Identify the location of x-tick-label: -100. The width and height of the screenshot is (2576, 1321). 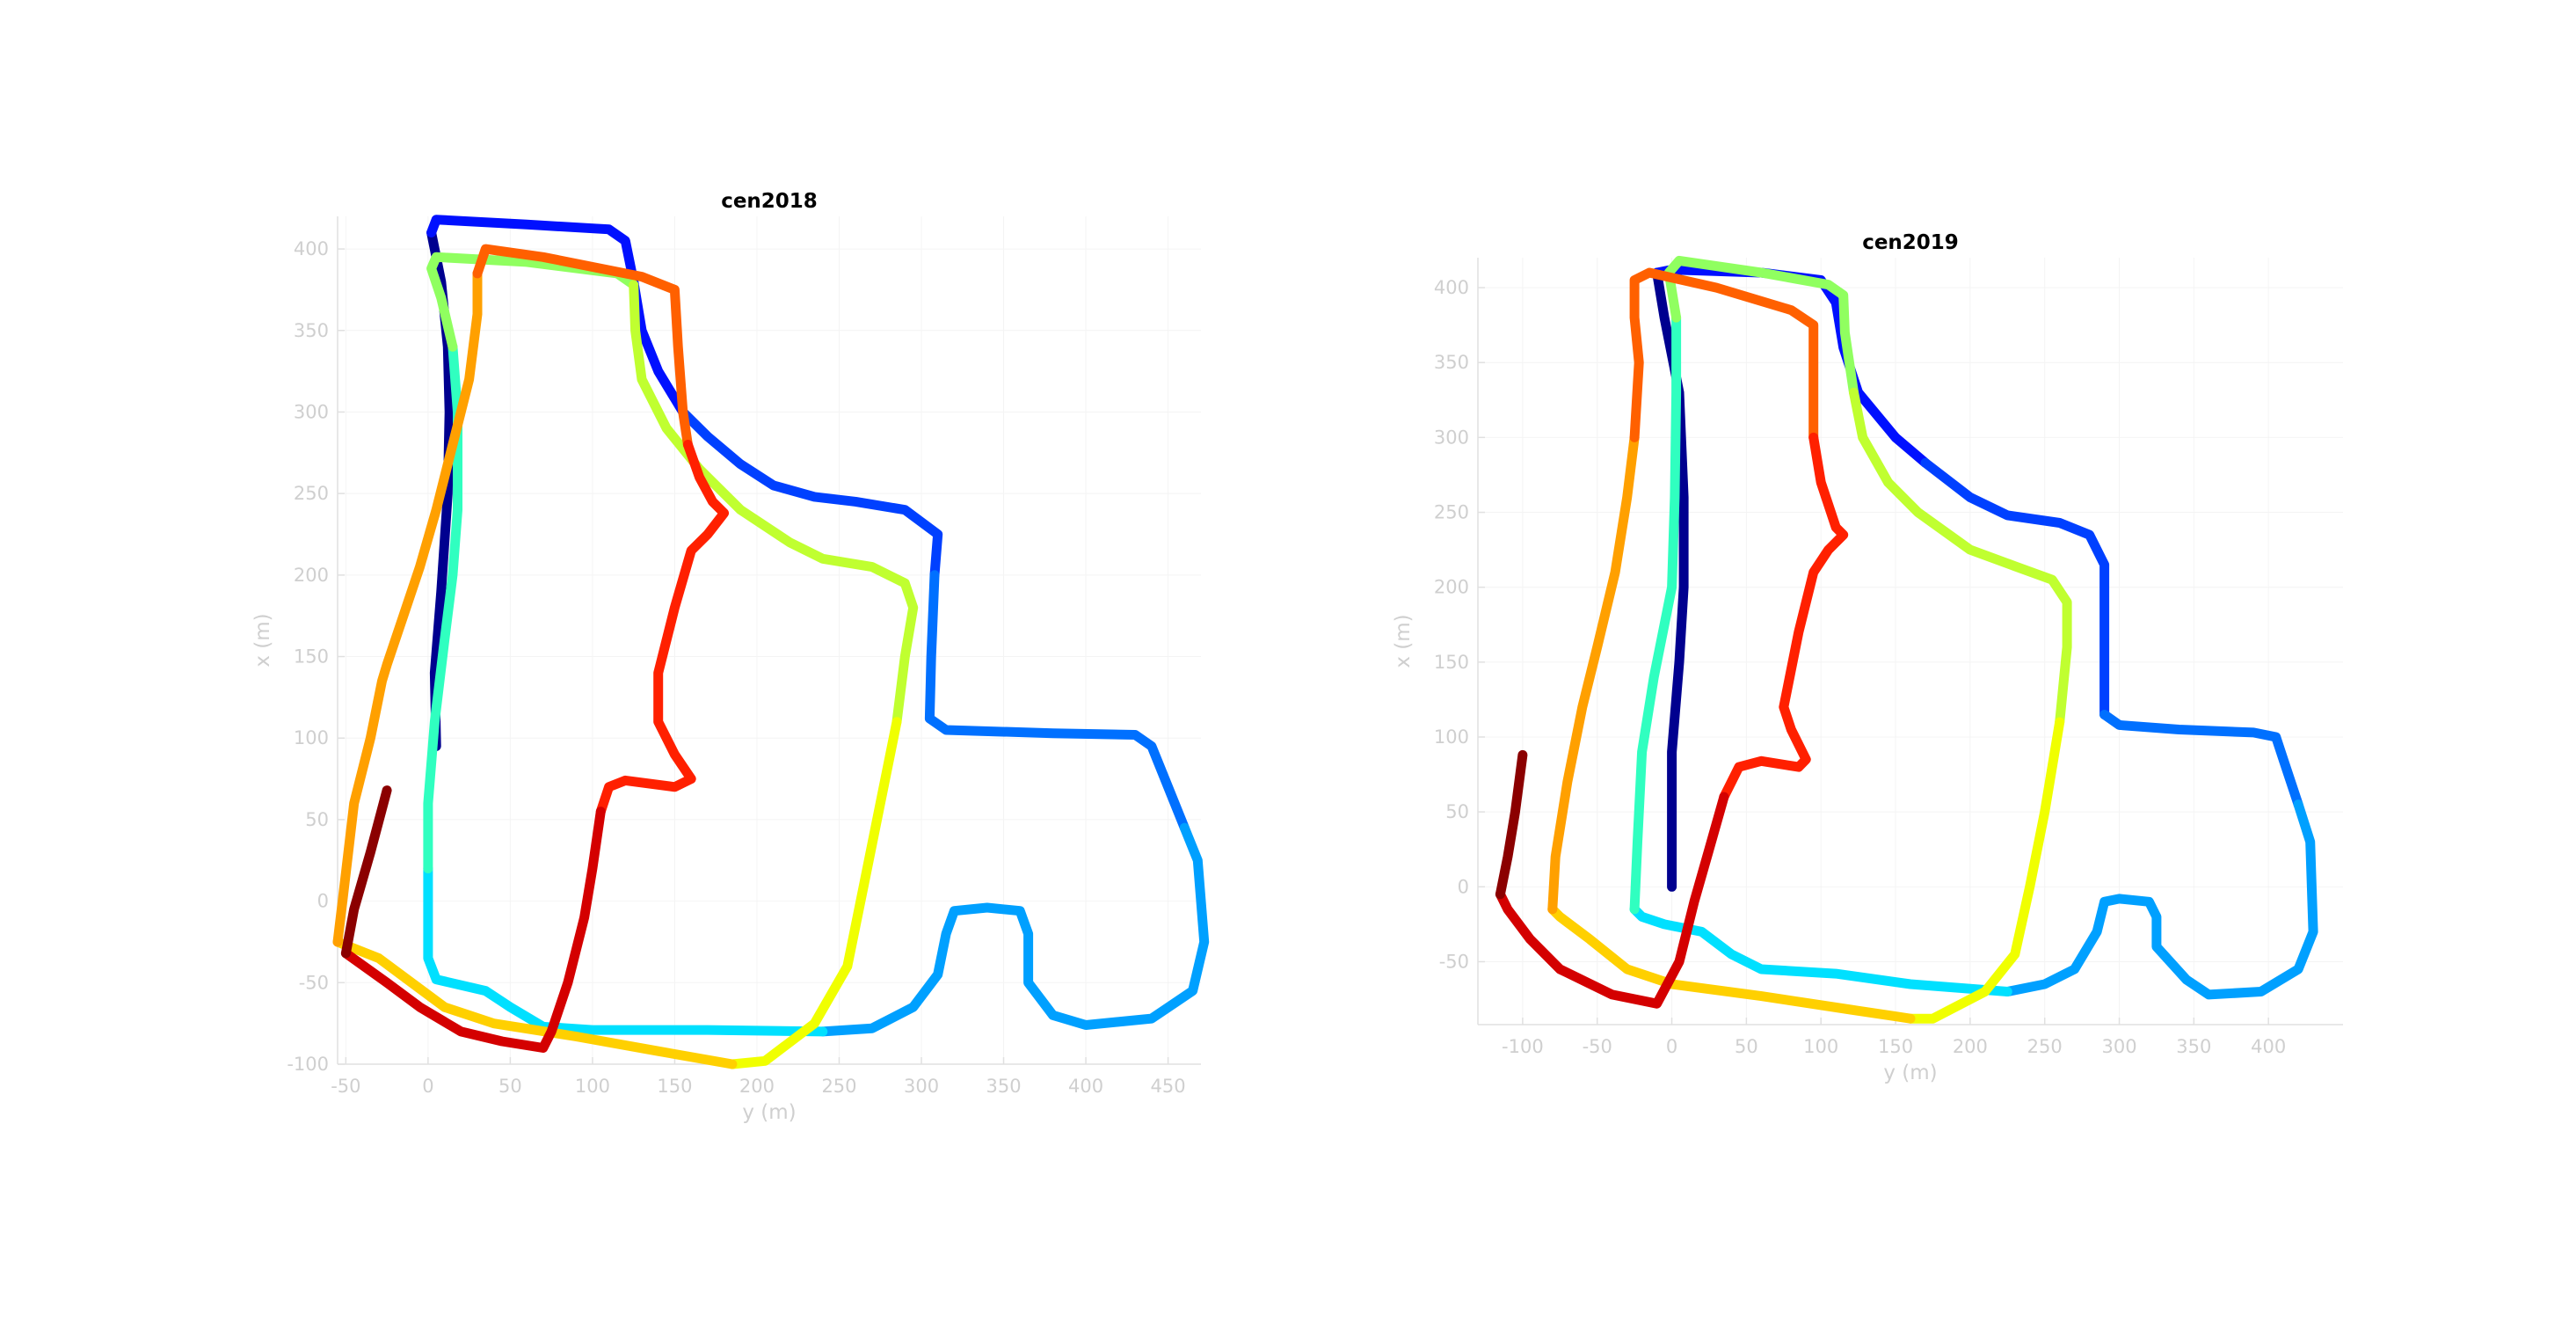
(1523, 1046).